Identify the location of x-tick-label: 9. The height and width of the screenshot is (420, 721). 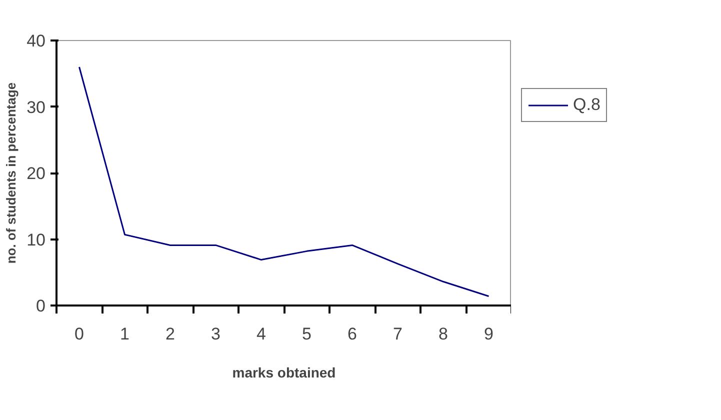
(489, 334).